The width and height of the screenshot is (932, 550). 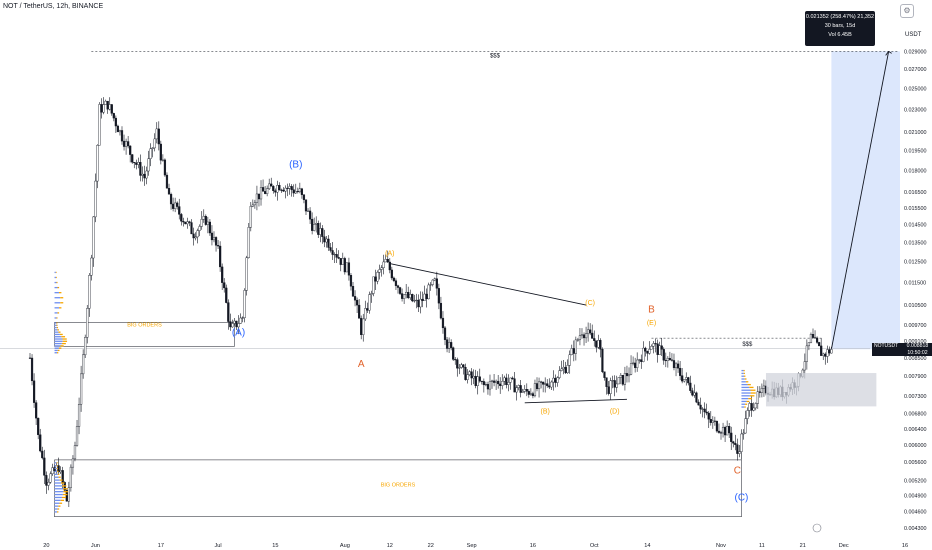 I want to click on wave-label: (A), so click(x=238, y=332).